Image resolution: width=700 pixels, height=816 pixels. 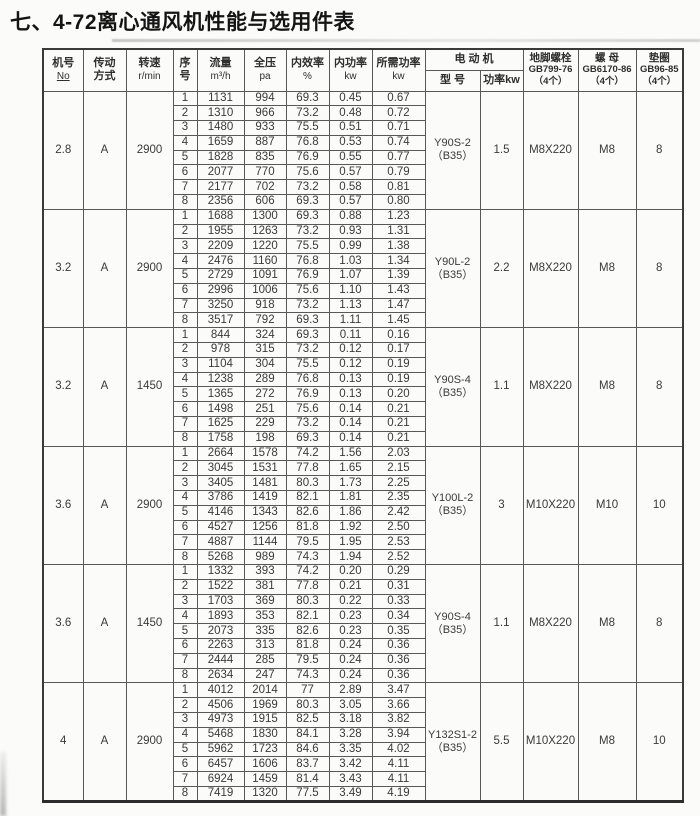 I want to click on cell-required-power: 0.35, so click(x=398, y=631).